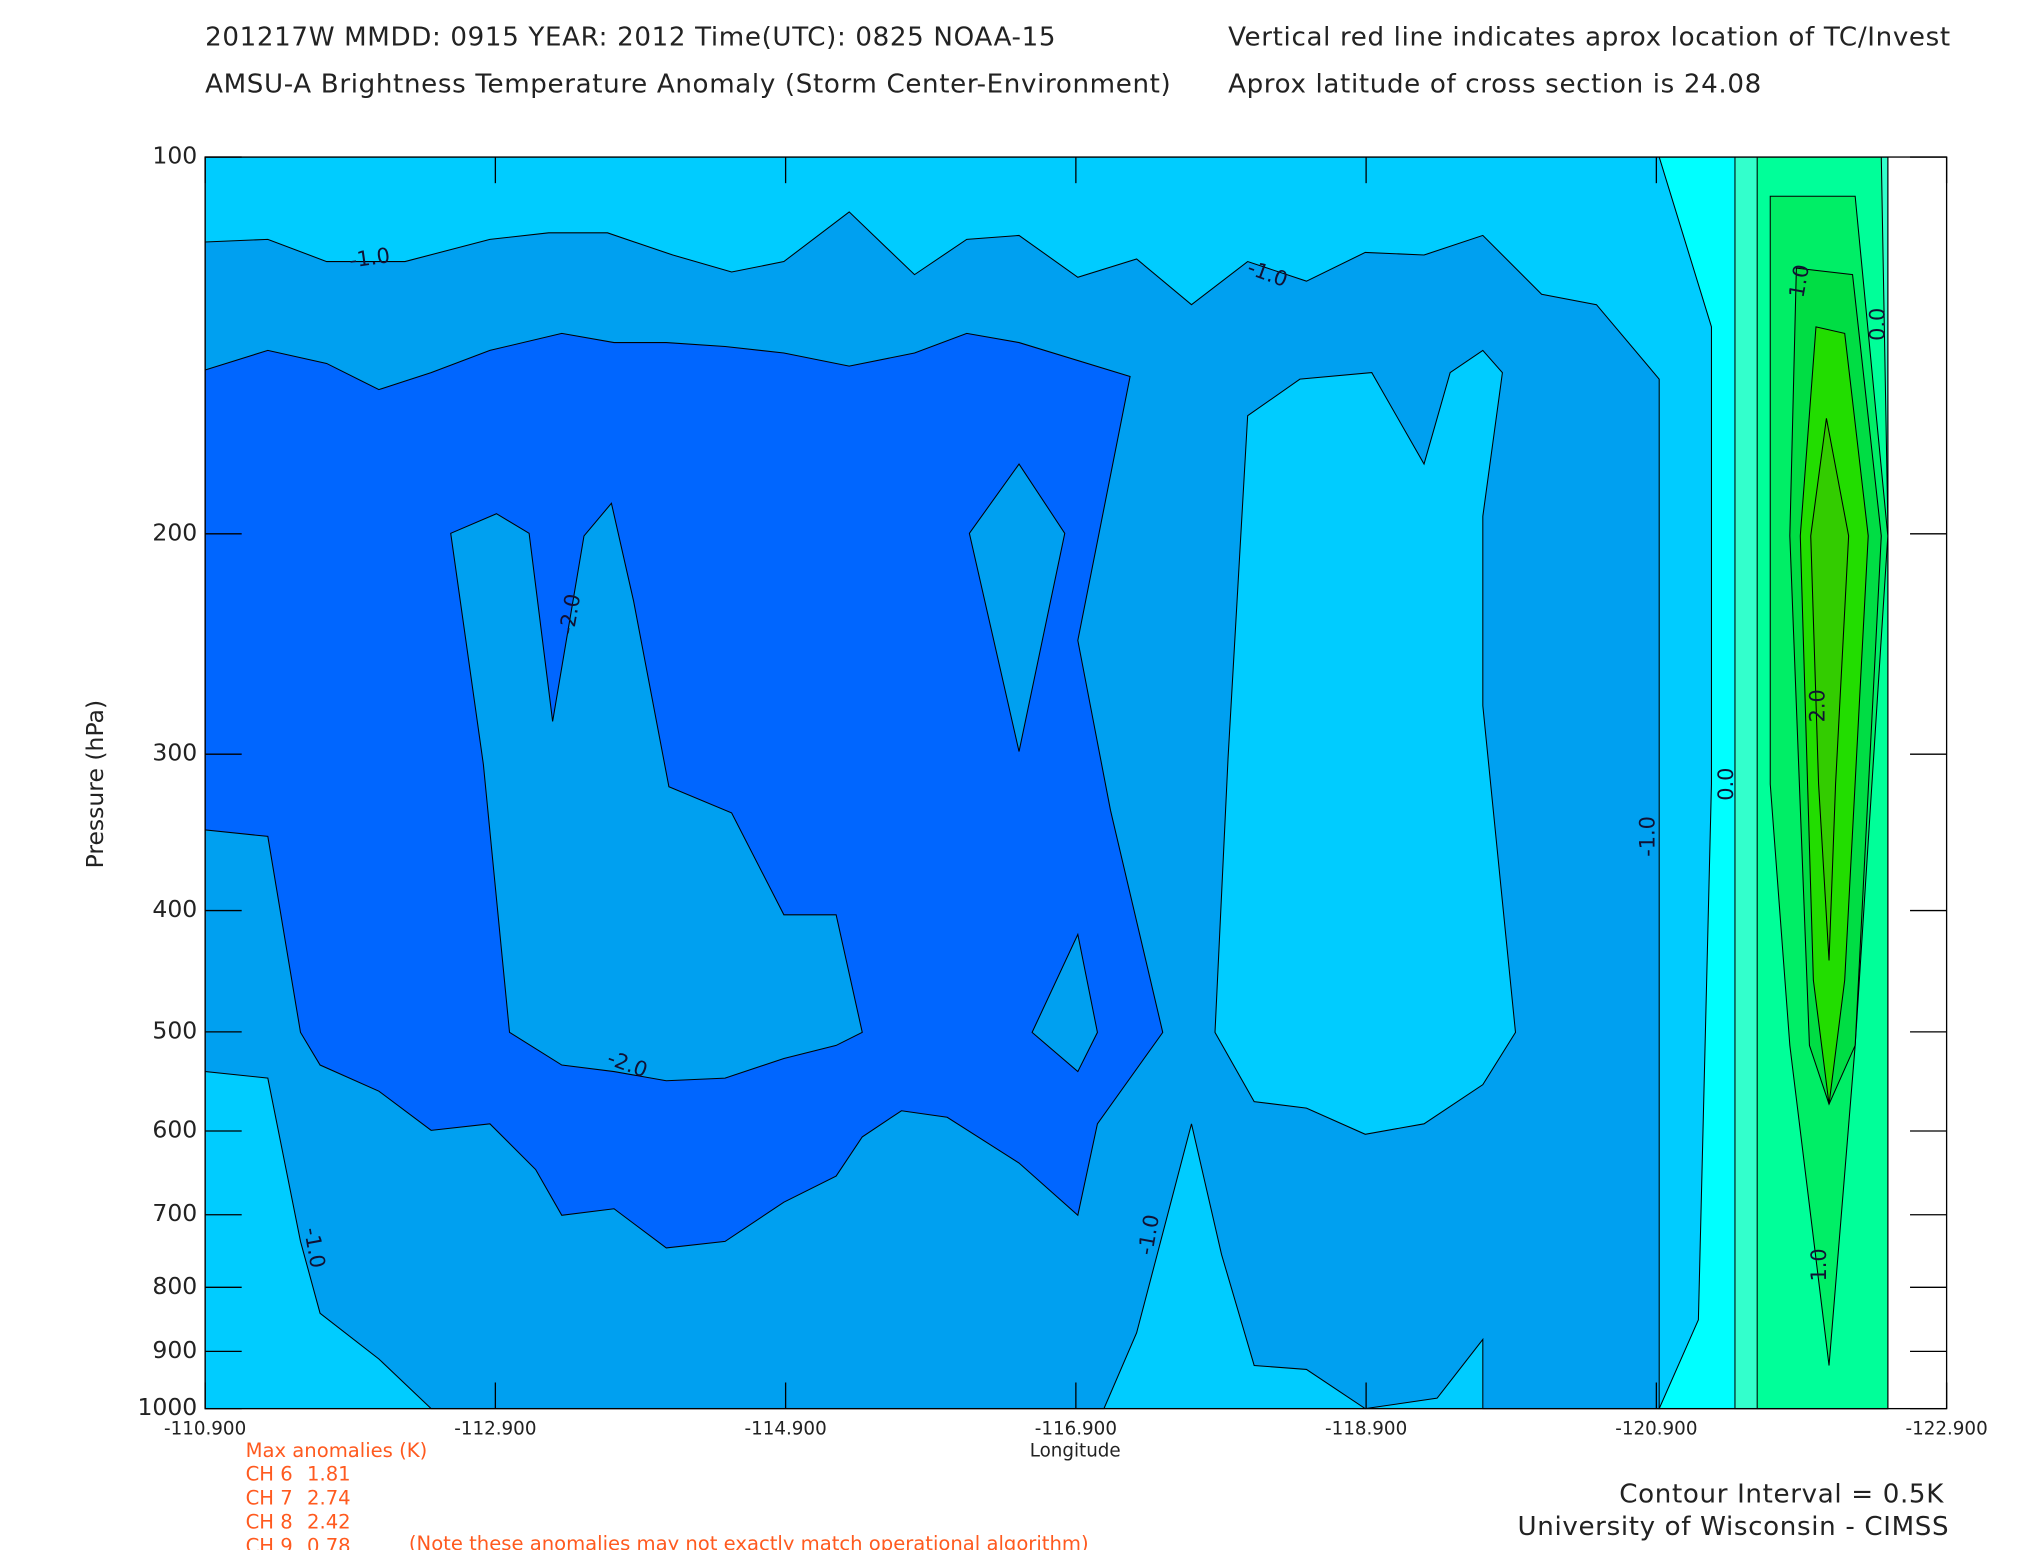  Describe the element at coordinates (174, 1350) in the screenshot. I see `y-tick-label: 900` at that location.